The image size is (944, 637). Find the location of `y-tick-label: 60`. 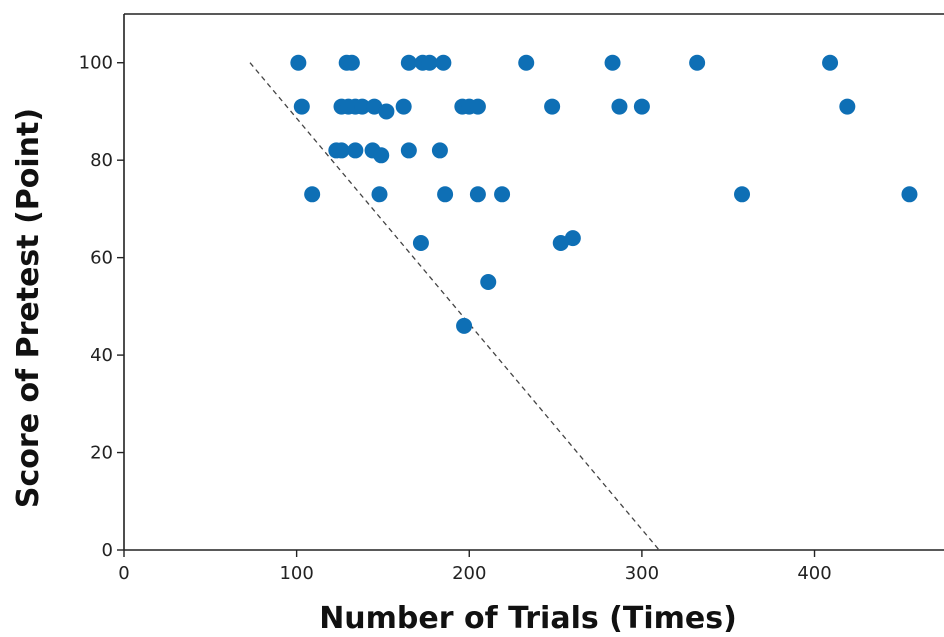

y-tick-label: 60 is located at coordinates (101, 258).